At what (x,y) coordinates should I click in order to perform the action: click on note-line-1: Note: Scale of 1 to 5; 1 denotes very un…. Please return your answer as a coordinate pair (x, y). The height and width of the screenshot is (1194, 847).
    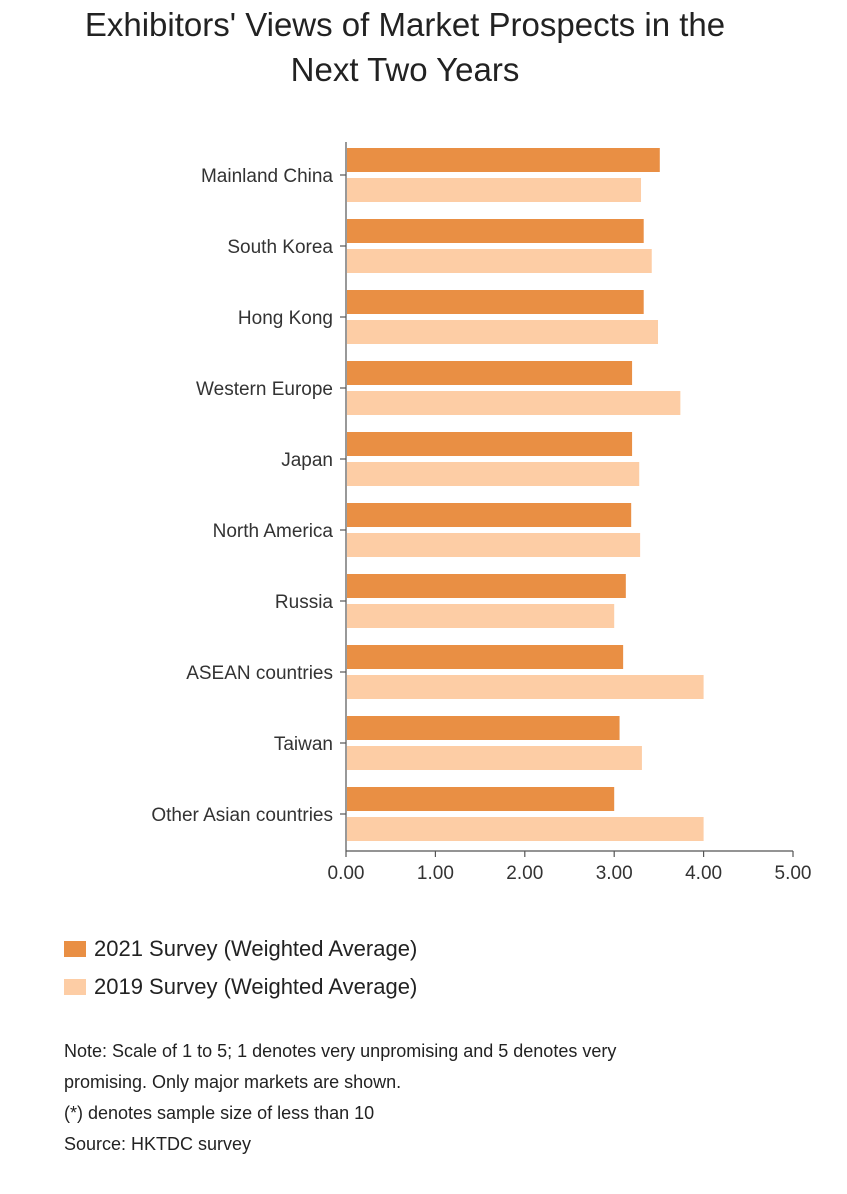
    Looking at the image, I should click on (340, 1051).